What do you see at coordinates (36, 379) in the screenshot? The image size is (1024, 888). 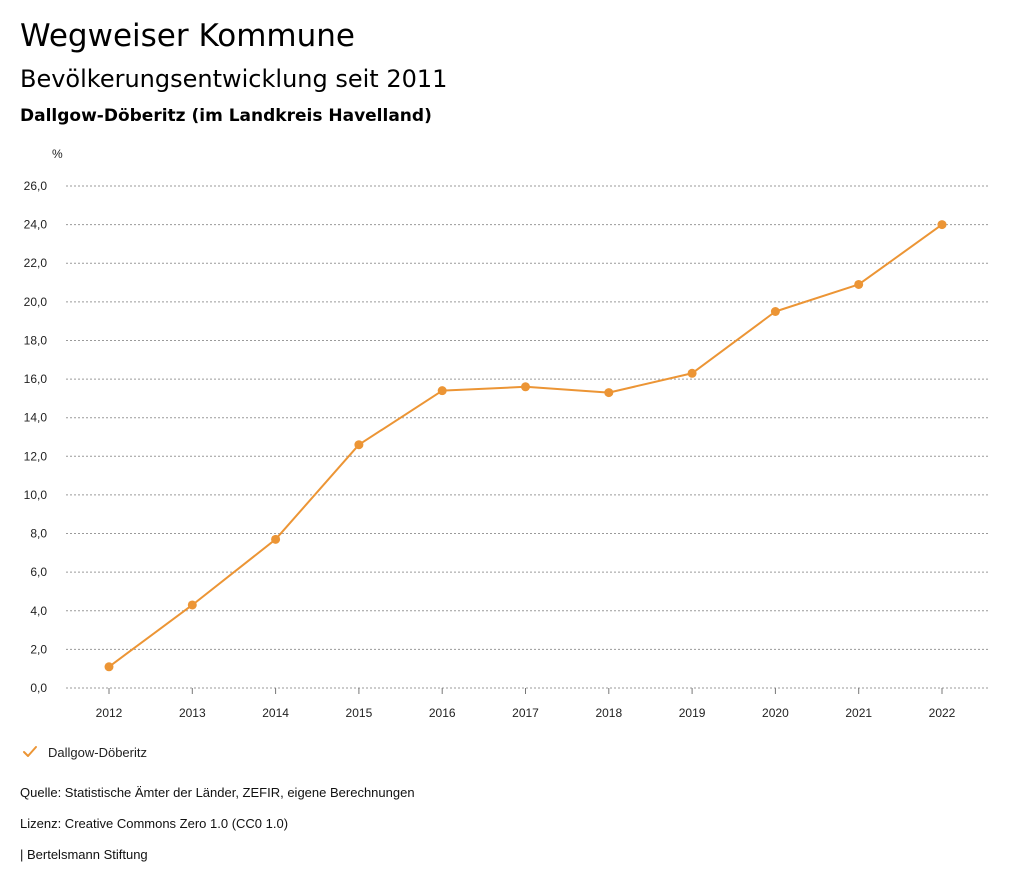 I see `y-tick-label: 16,0` at bounding box center [36, 379].